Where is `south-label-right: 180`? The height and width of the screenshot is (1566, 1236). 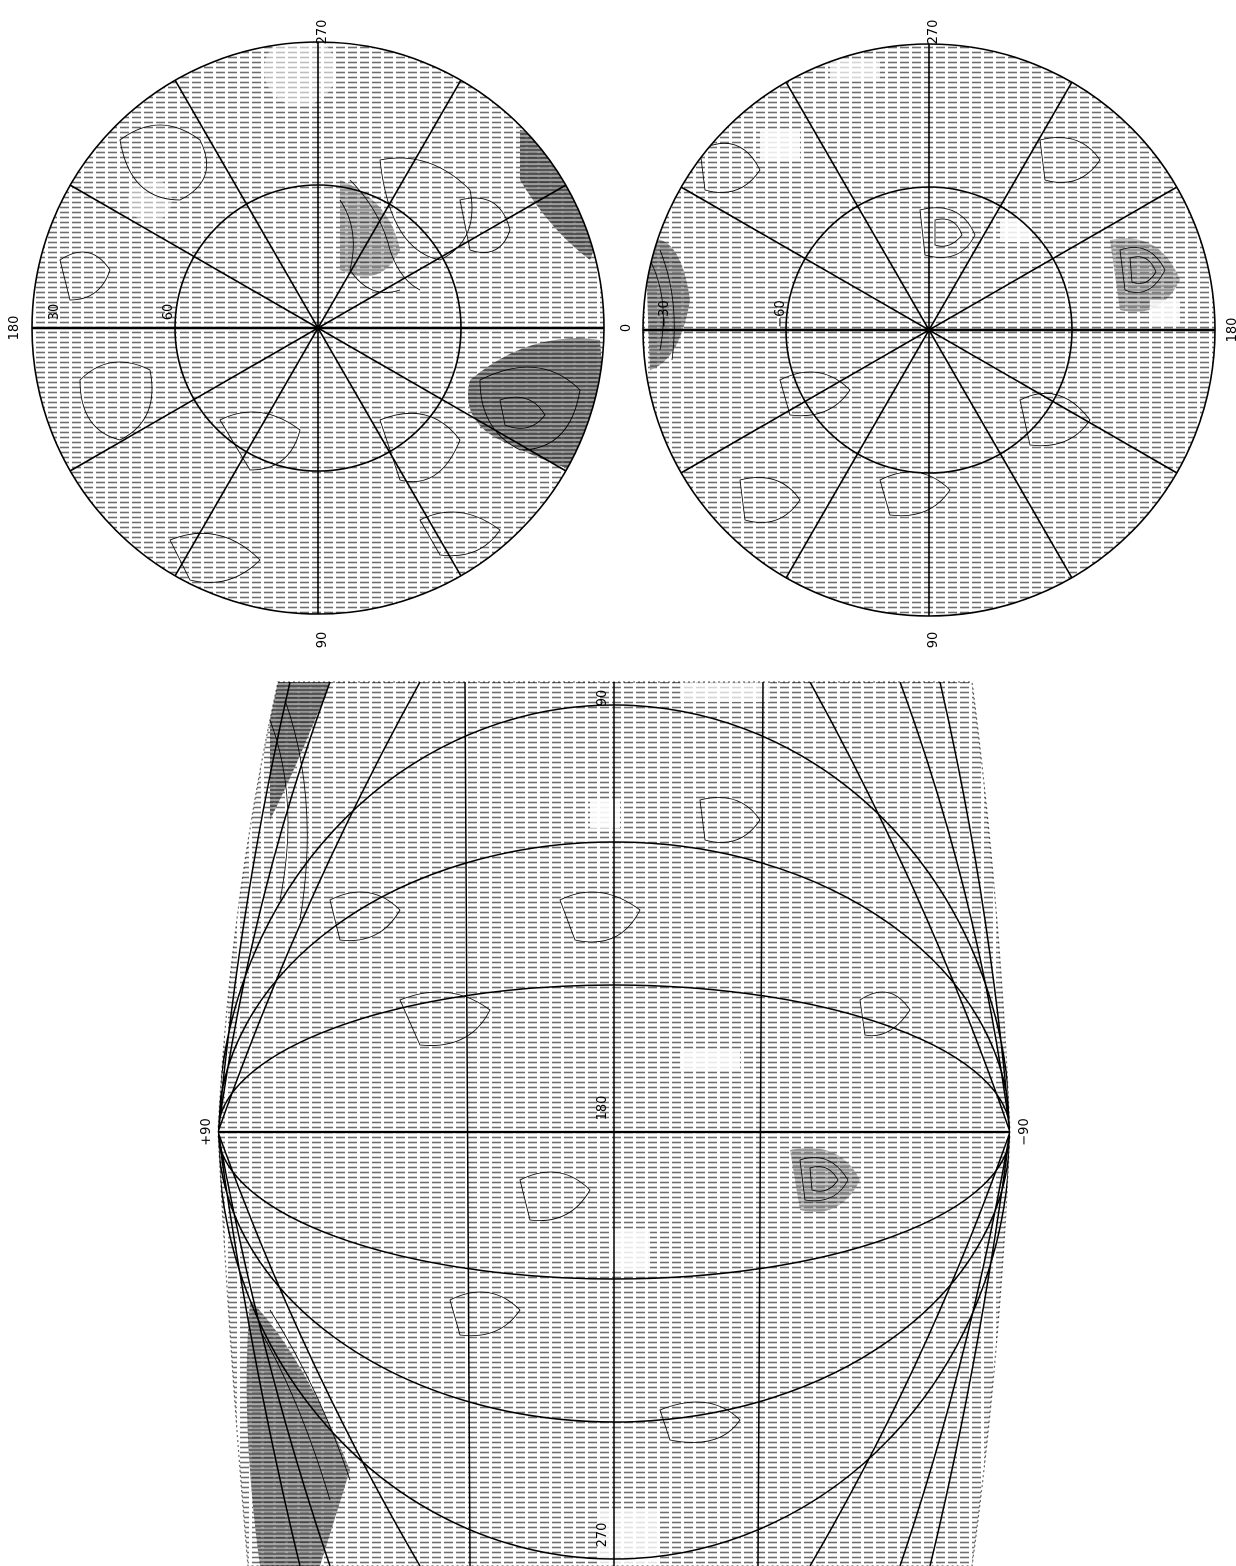
south-label-right: 180 is located at coordinates (1230, 330).